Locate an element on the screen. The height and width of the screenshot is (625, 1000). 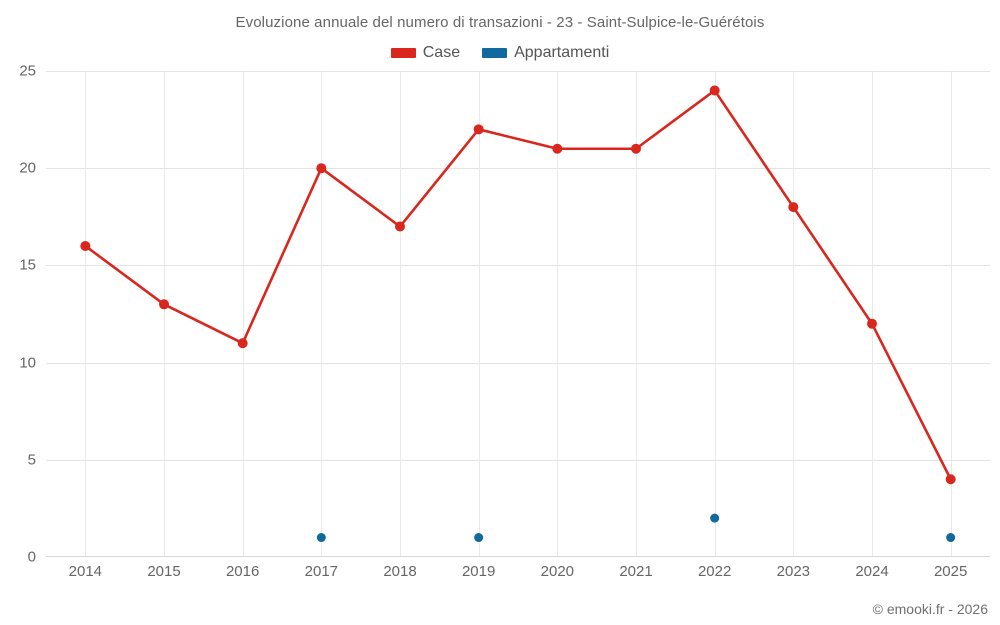
chart-legend: Case Appartamenti is located at coordinates (500, 53).